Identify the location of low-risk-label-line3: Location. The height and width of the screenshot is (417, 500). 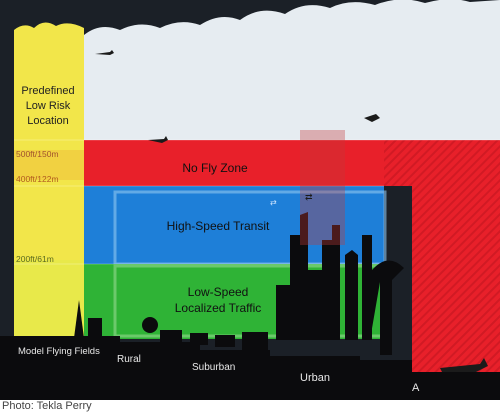
(48, 121).